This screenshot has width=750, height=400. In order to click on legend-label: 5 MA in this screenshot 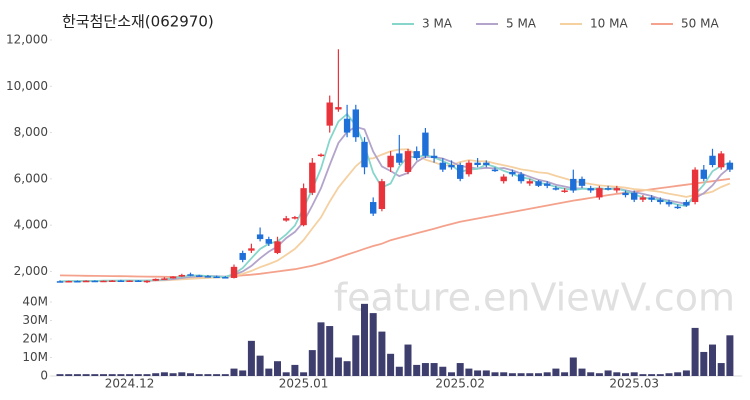, I will do `click(521, 24)`.